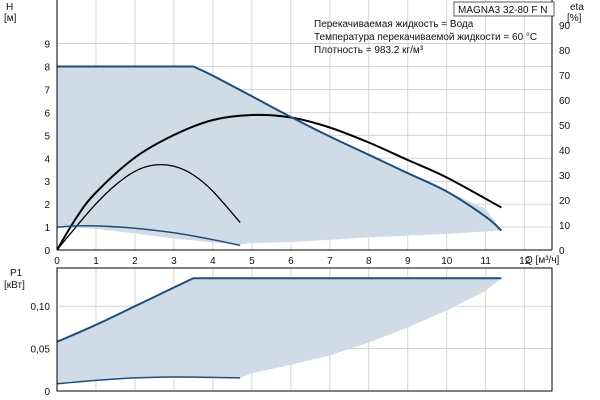 Image resolution: width=600 pixels, height=400 pixels. I want to click on x-tick-label-11: 11, so click(486, 261).